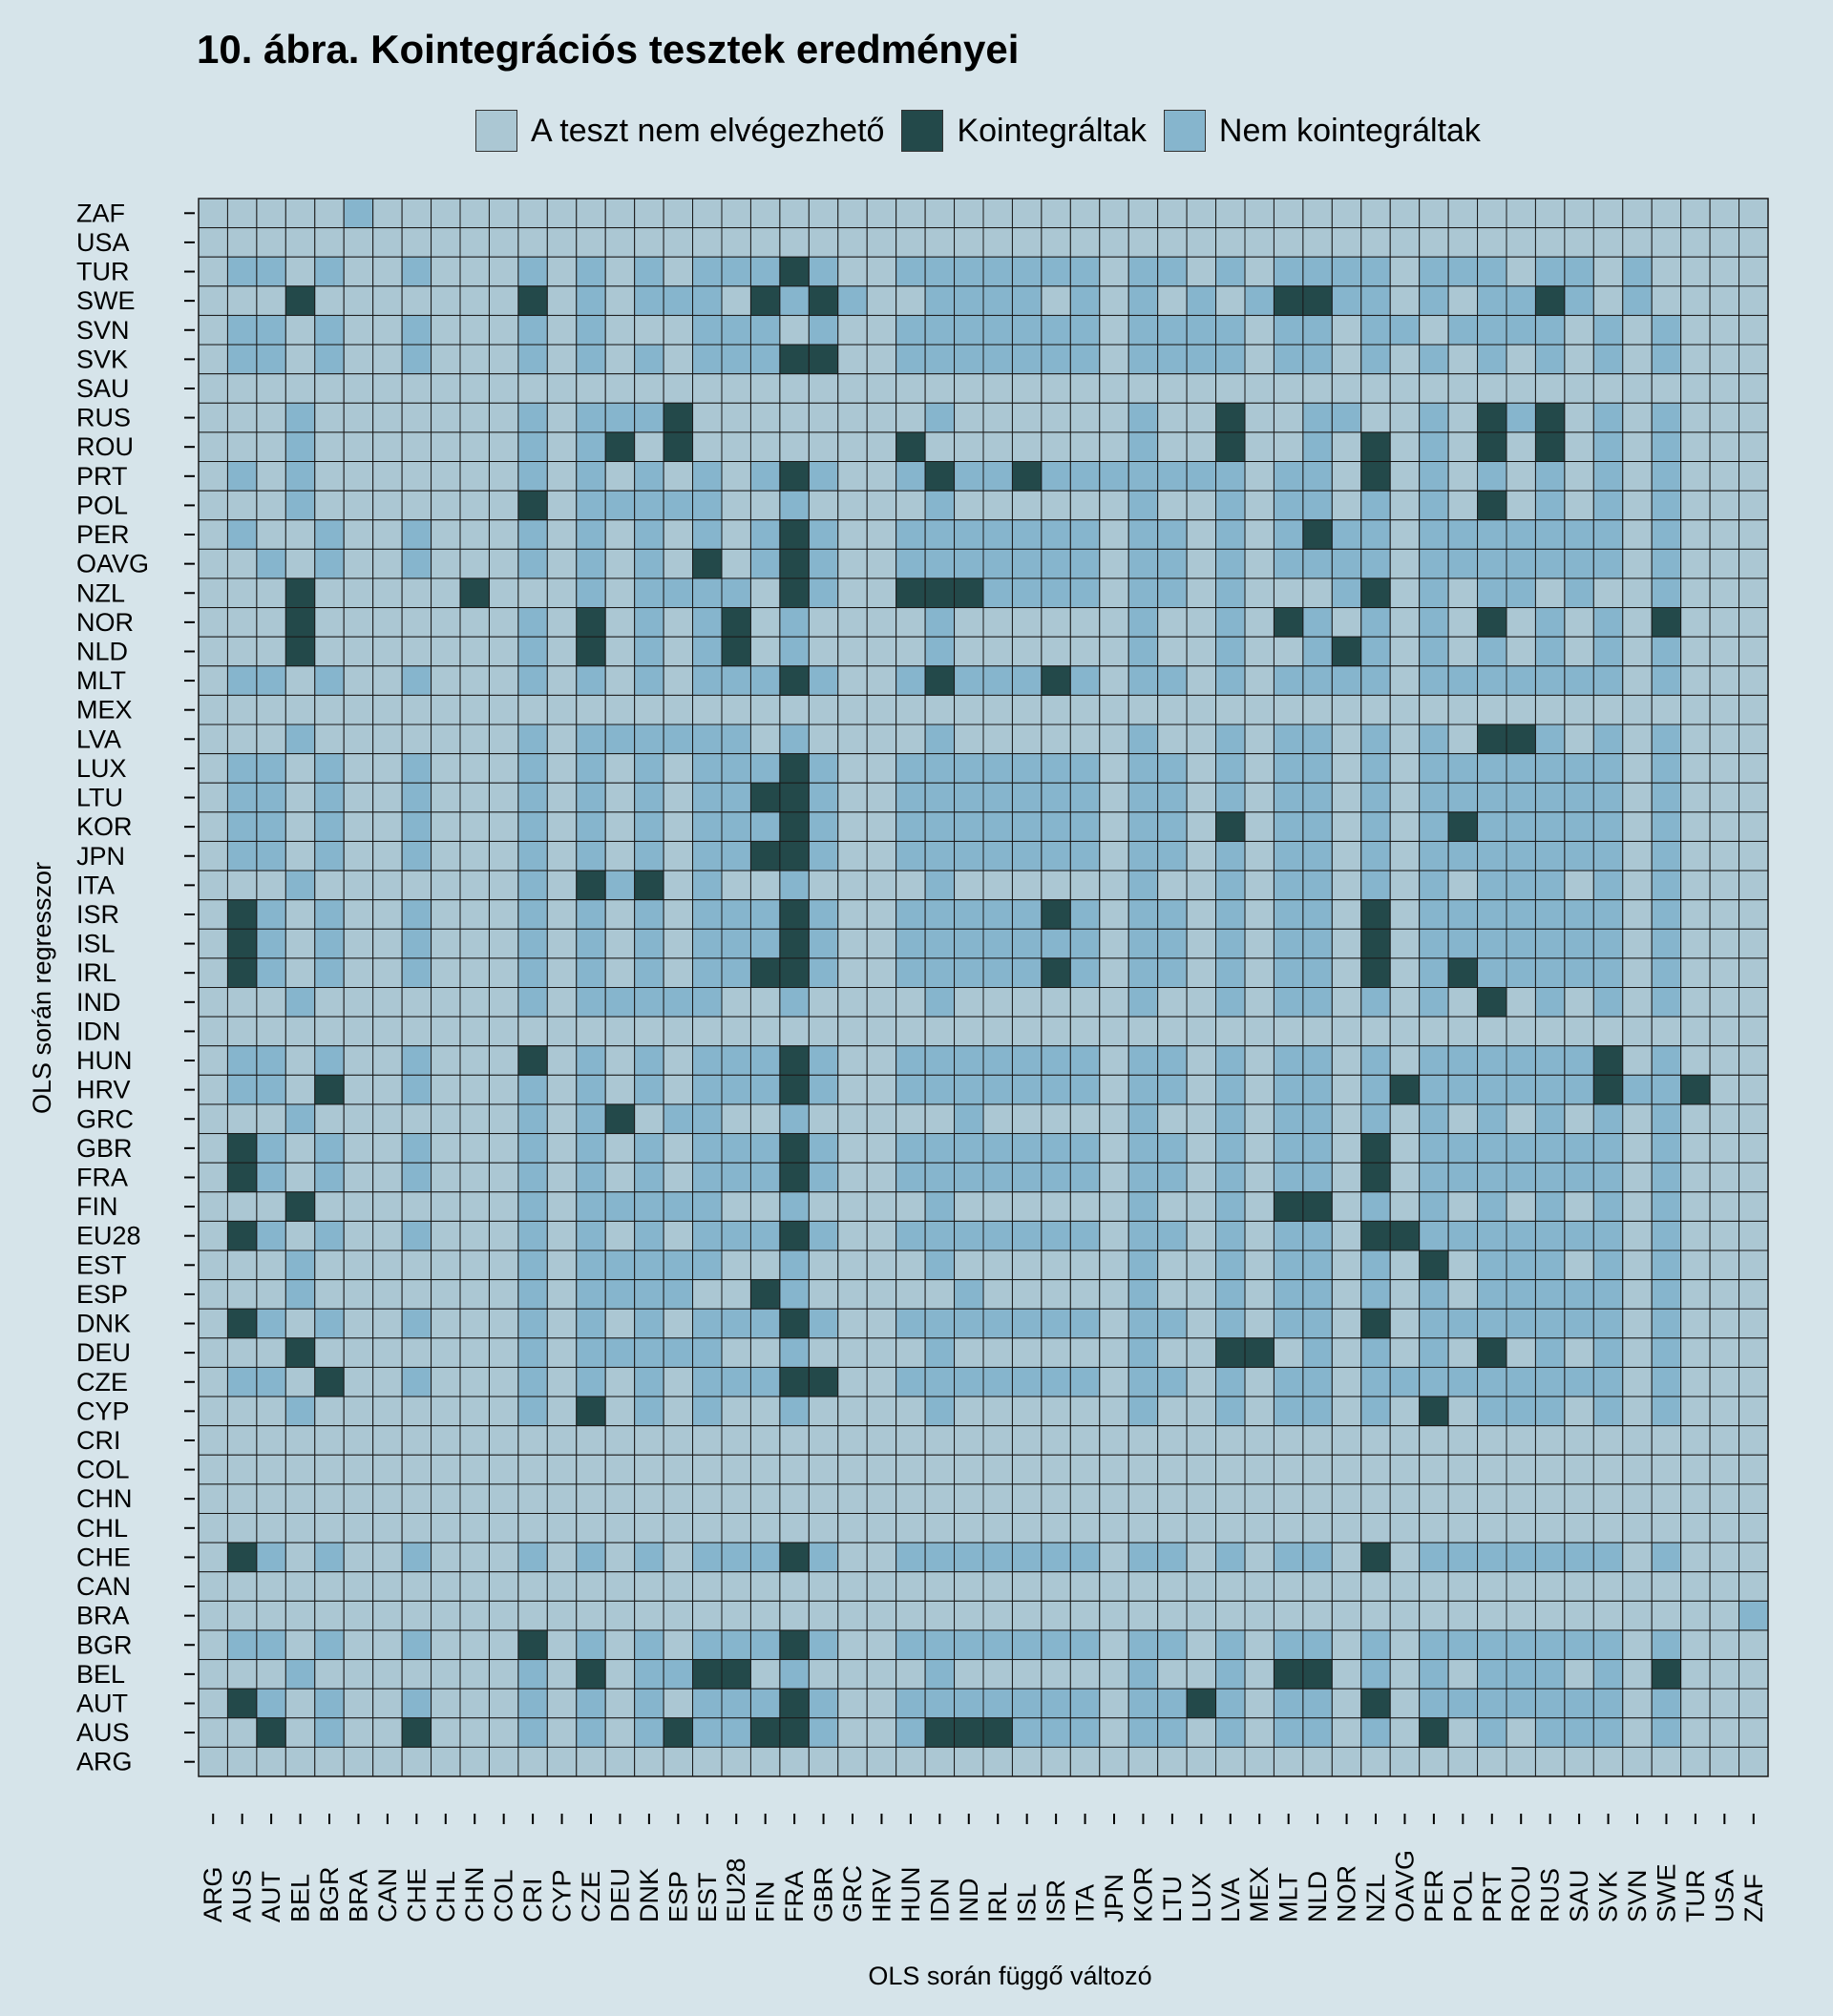 This screenshot has height=2016, width=1833. Describe the element at coordinates (591, 1897) in the screenshot. I see `x-tick-label: CZE` at that location.